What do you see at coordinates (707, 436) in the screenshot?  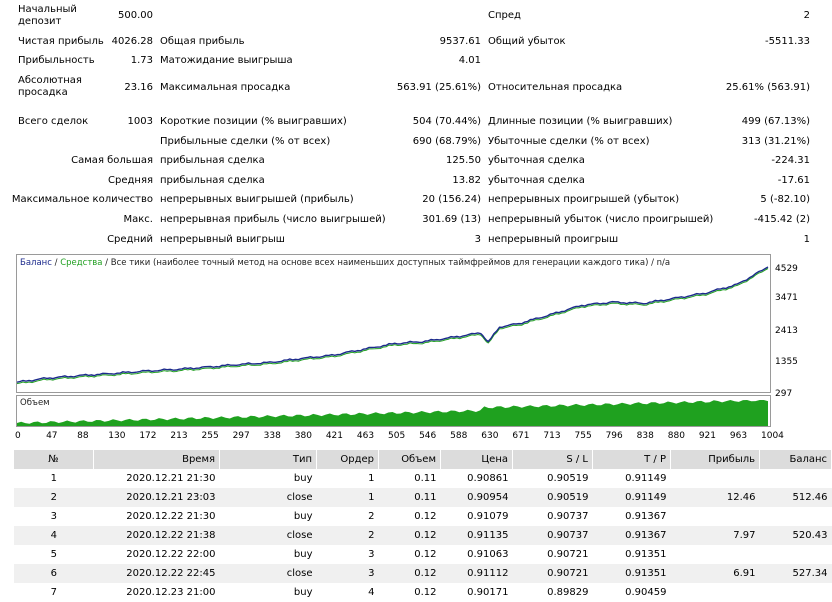 I see `x-tick-label: 921` at bounding box center [707, 436].